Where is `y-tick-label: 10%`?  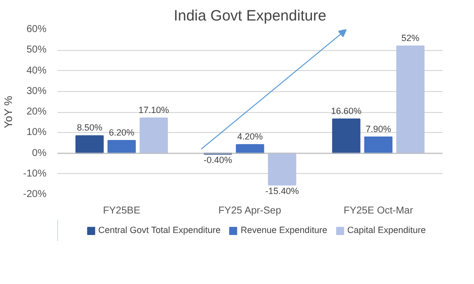 y-tick-label: 10% is located at coordinates (36, 132).